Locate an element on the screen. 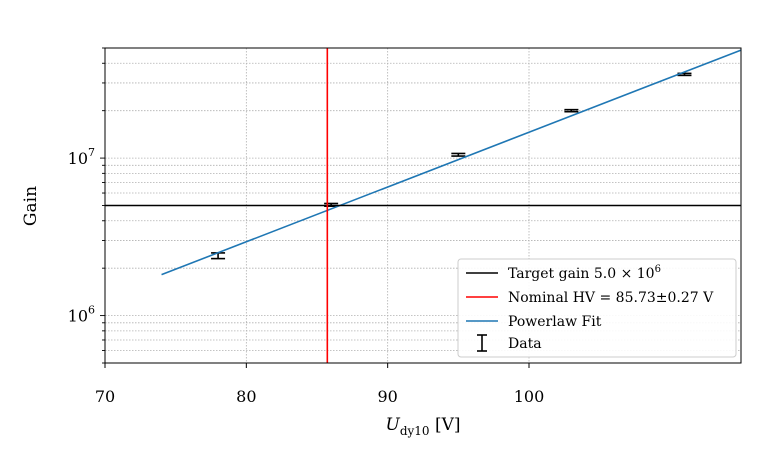 This screenshot has height=471, width=762. legend-fit-label: Powerlaw Fit is located at coordinates (555, 322).